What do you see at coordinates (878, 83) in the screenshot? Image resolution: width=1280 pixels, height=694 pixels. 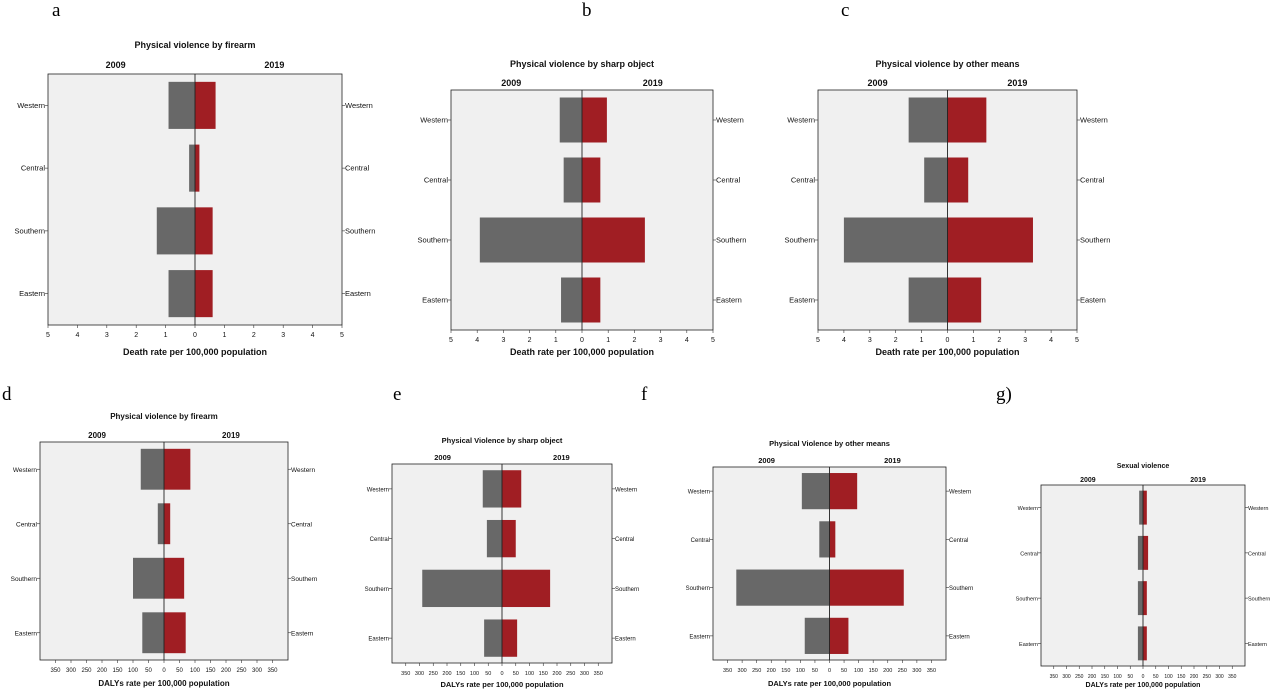 I see `chart-2-left-year-label: 2009` at bounding box center [878, 83].